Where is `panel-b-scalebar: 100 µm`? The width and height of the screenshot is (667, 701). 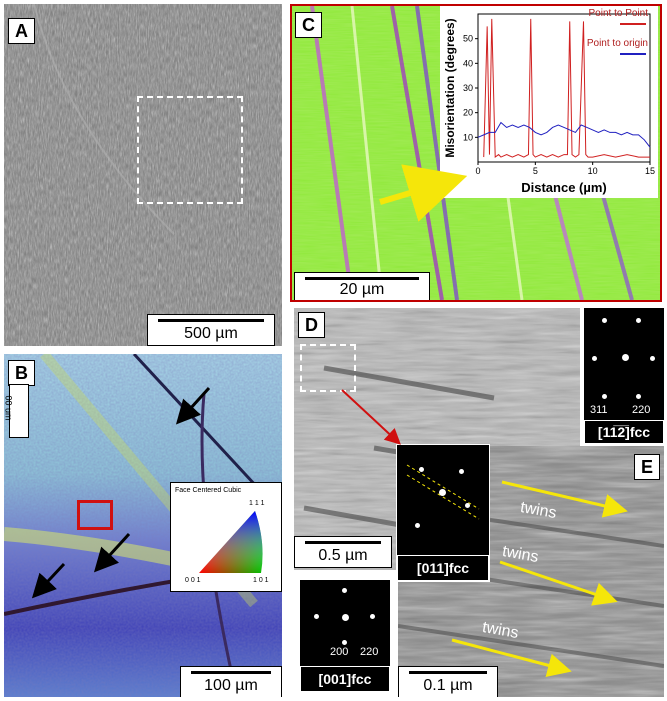 panel-b-scalebar: 100 µm is located at coordinates (231, 681).